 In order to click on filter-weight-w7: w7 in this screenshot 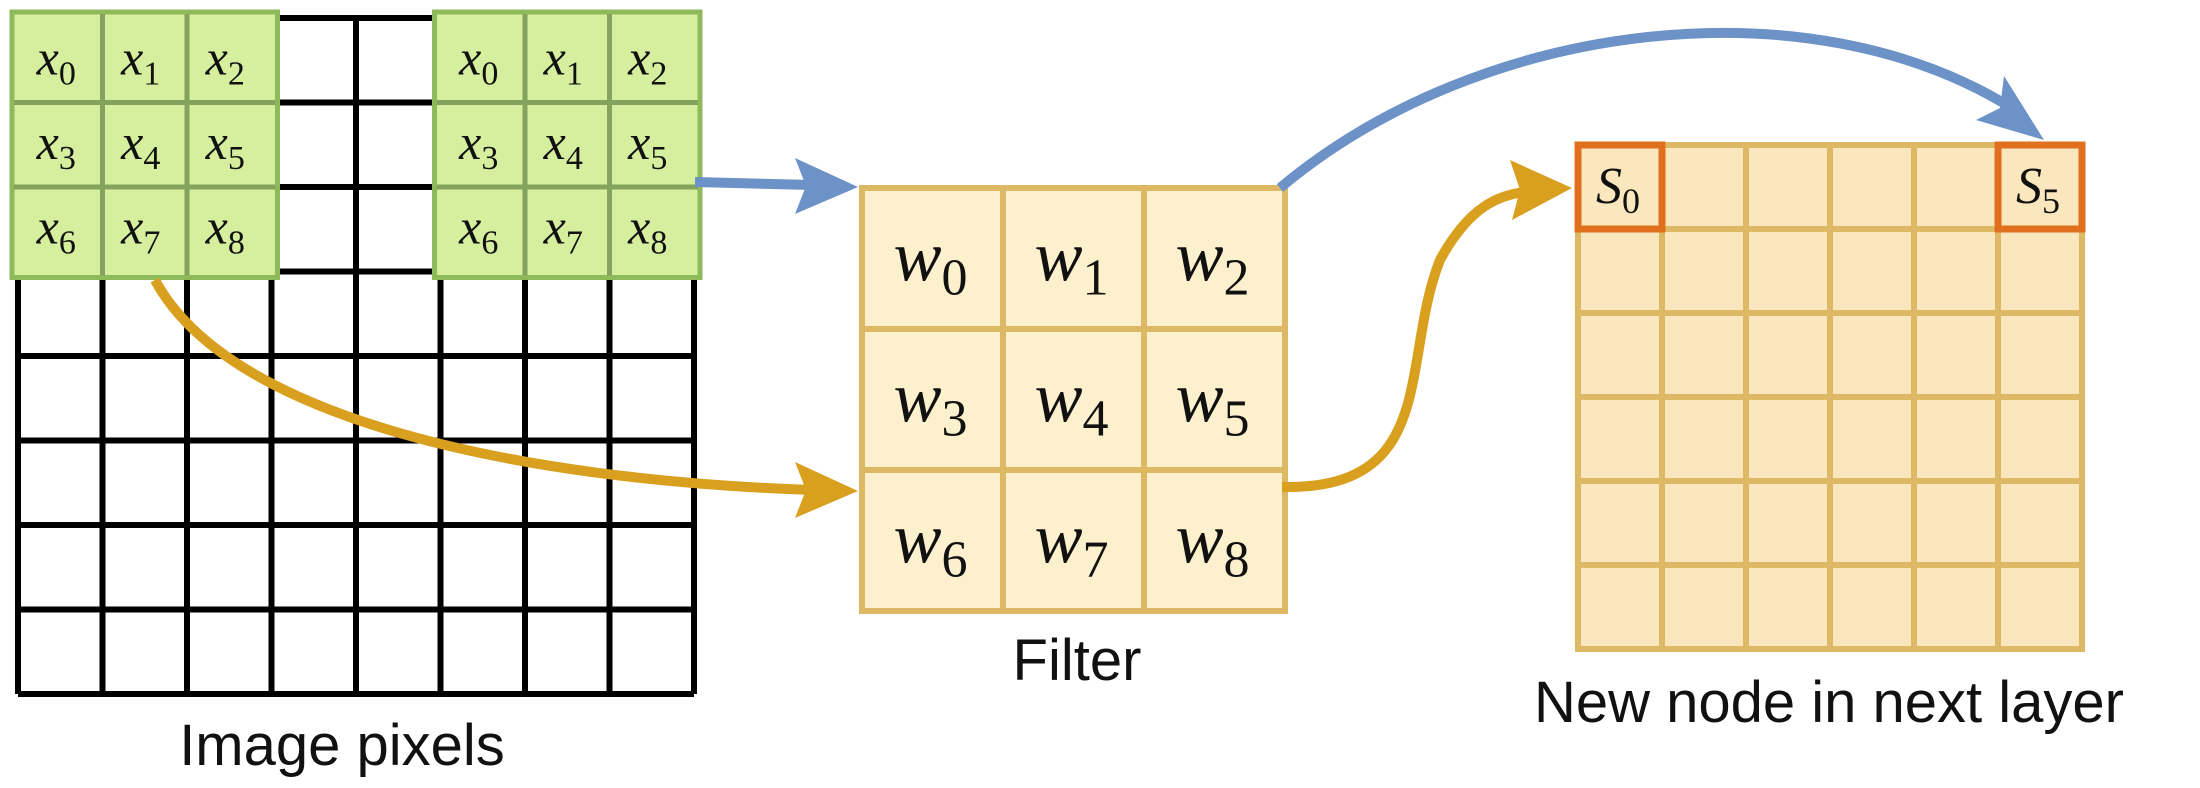, I will do `click(1071, 544)`.